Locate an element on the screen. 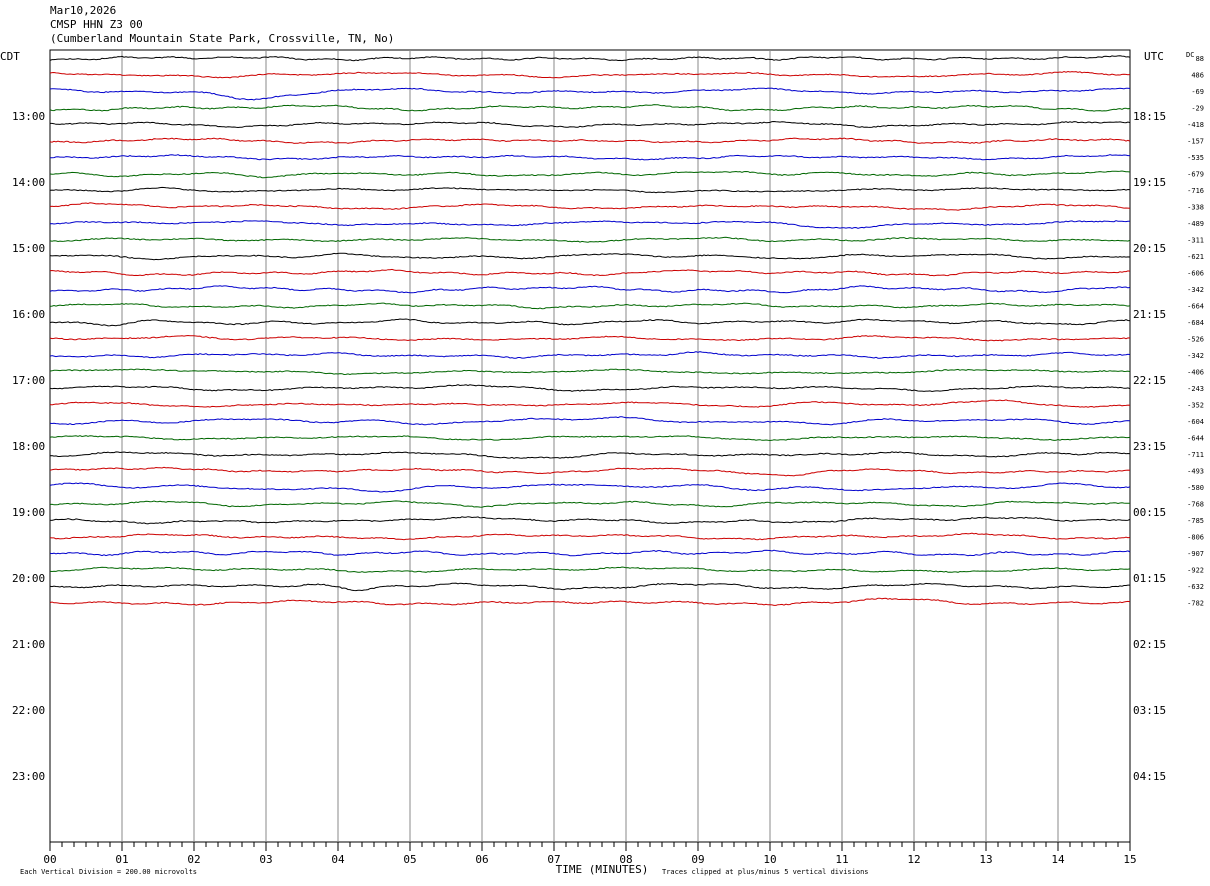 The width and height of the screenshot is (1210, 886). left-hour-label: 16:00 is located at coordinates (28, 314).